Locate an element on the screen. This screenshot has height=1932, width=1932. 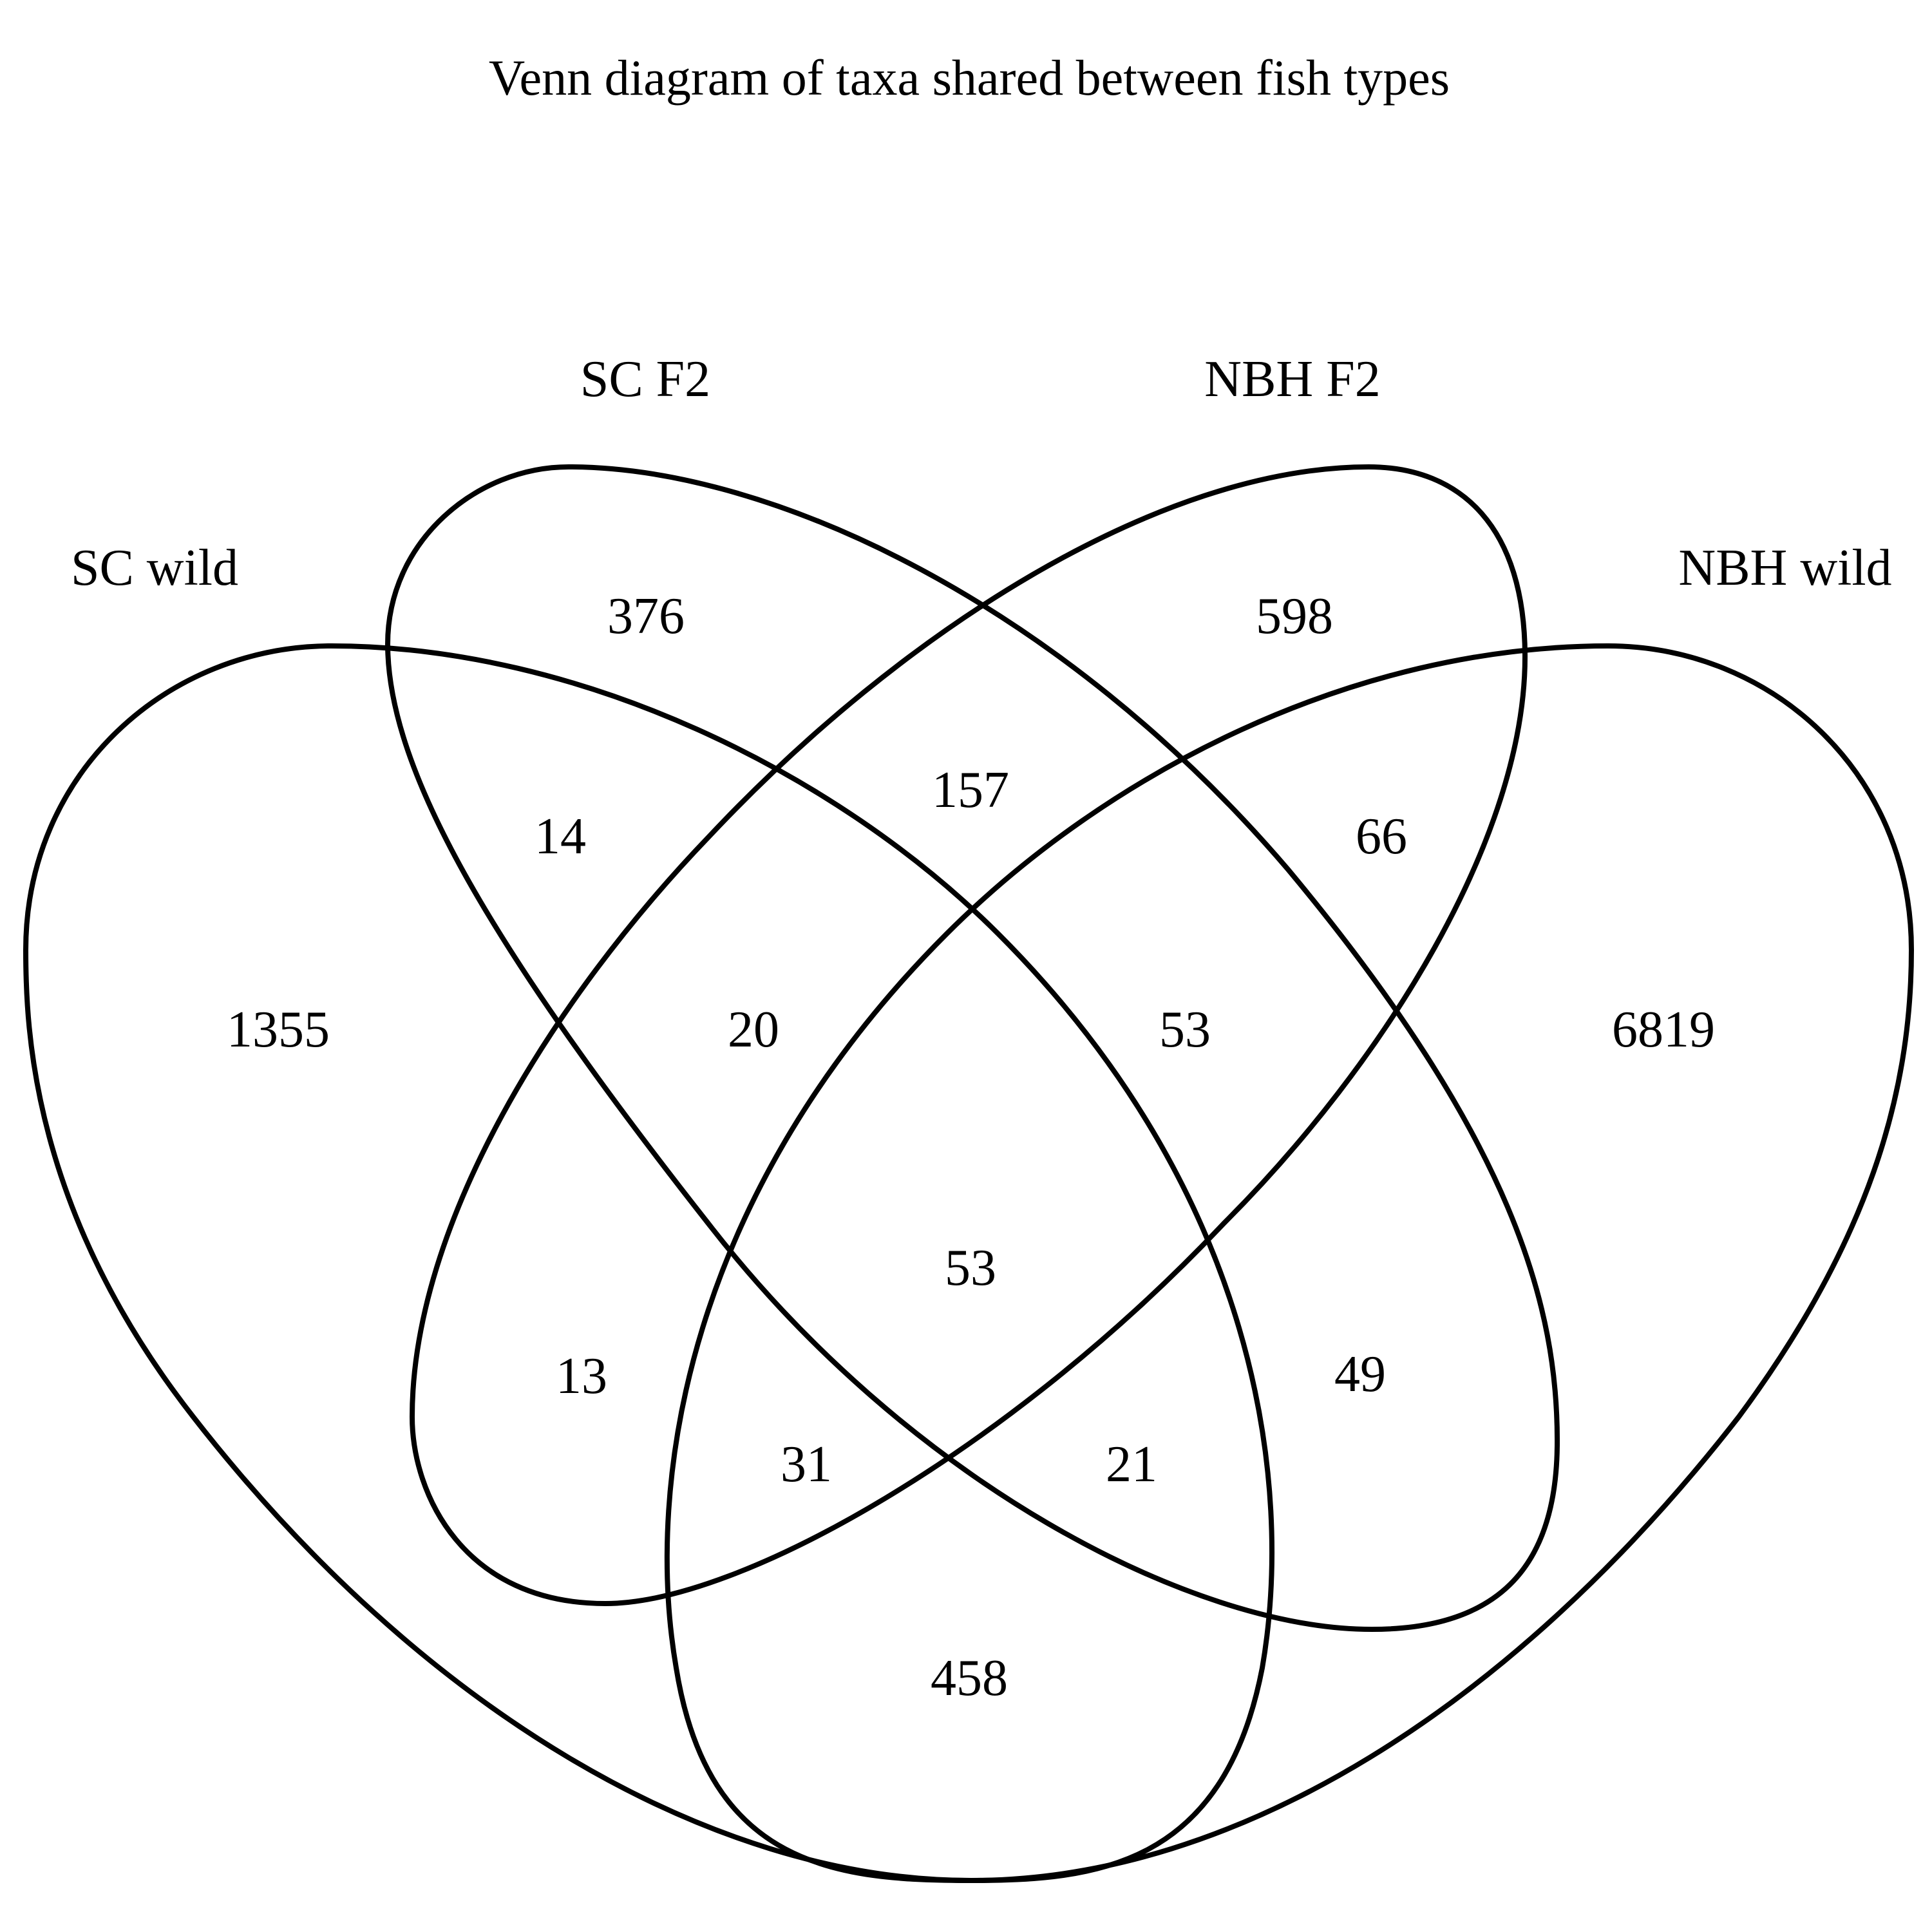
count-sc-f2-nbh-f2: 157 is located at coordinates (971, 790).